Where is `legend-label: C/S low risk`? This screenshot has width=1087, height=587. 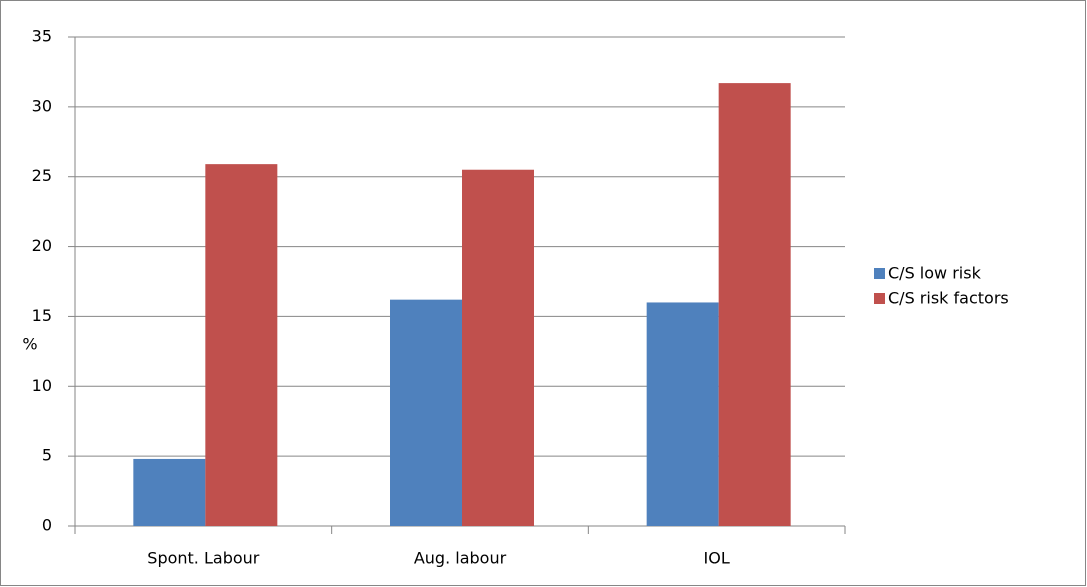
legend-label: C/S low risk is located at coordinates (935, 273).